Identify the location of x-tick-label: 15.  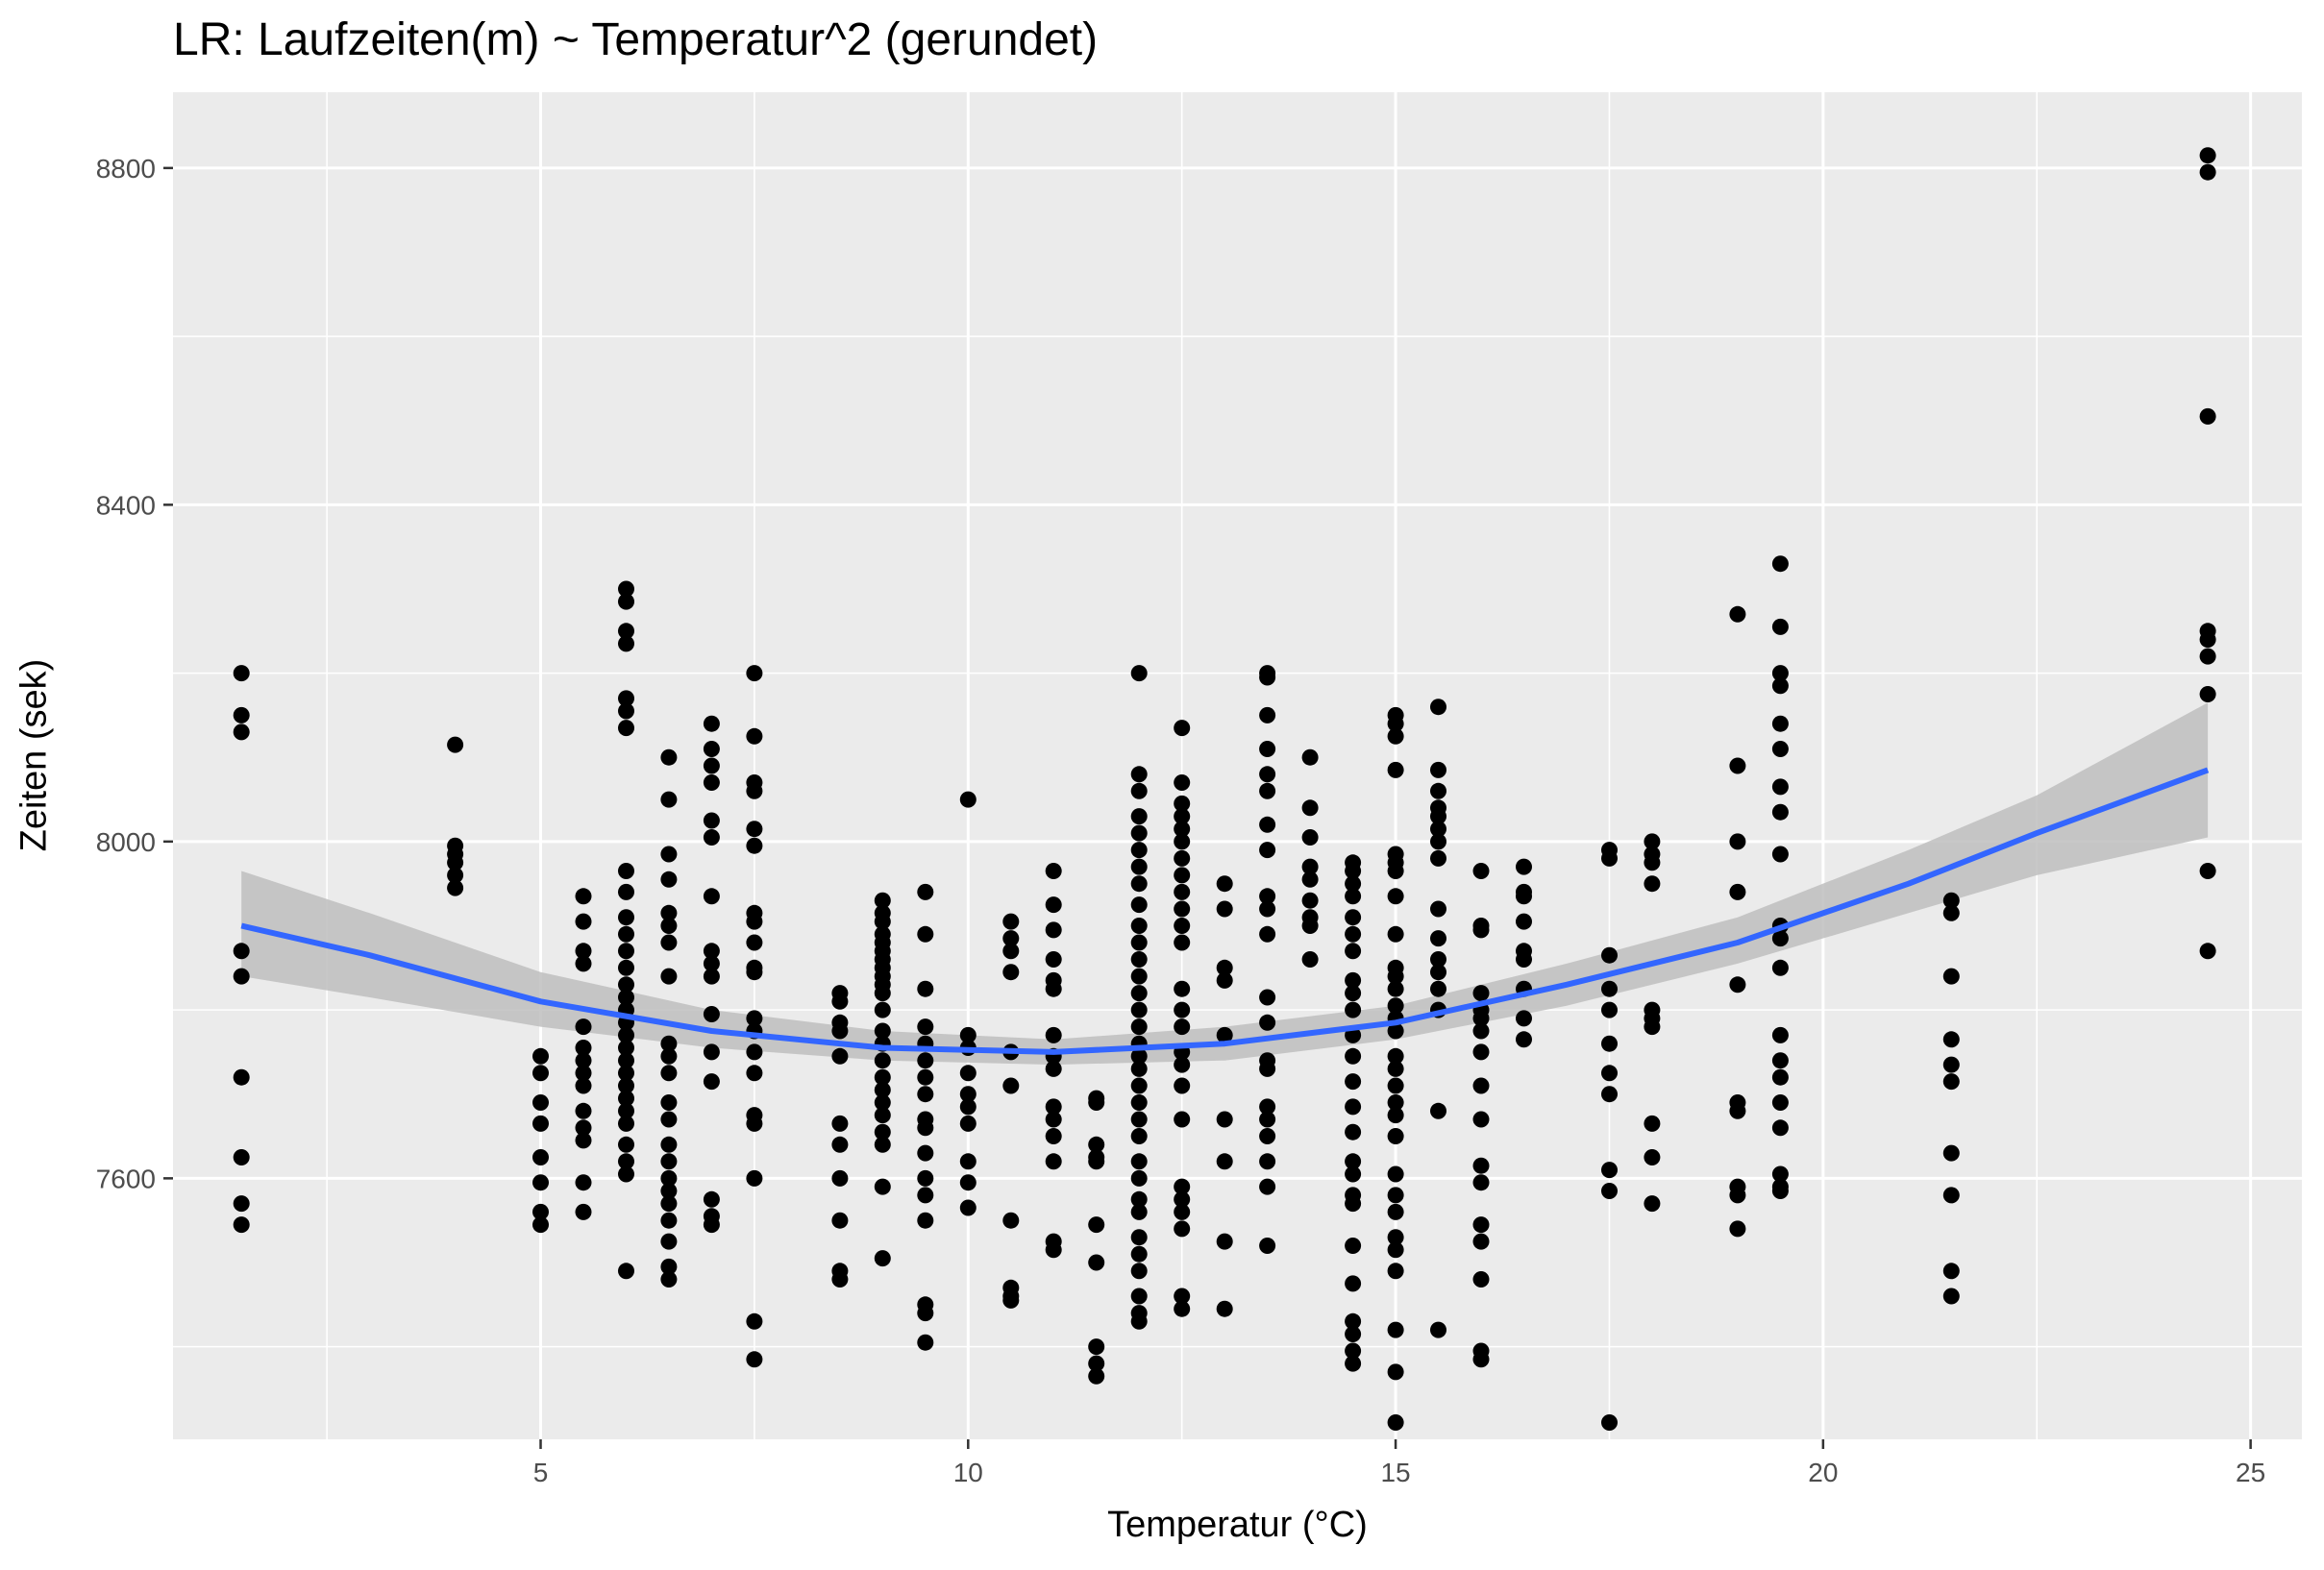
(1395, 1472).